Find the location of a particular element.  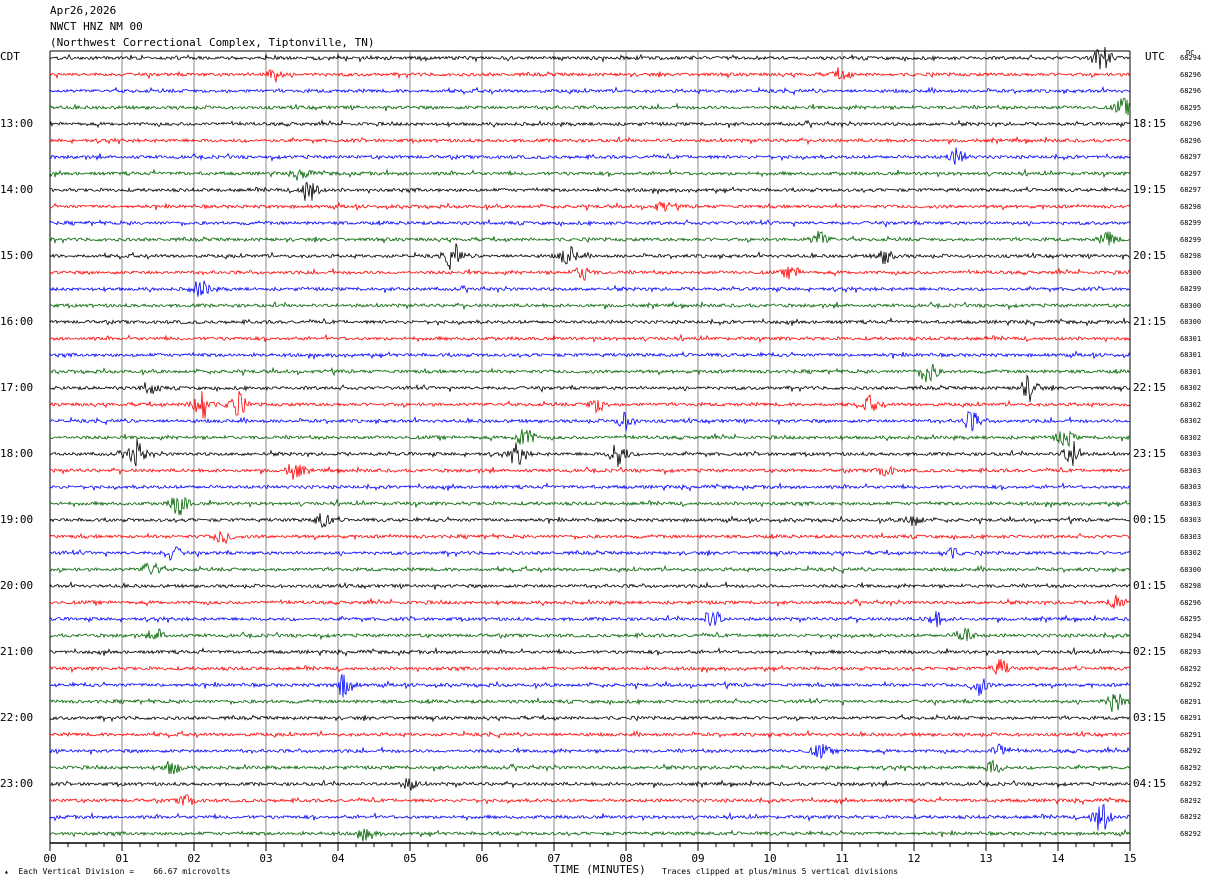

left-hour-label: 19:00 is located at coordinates (17, 519).